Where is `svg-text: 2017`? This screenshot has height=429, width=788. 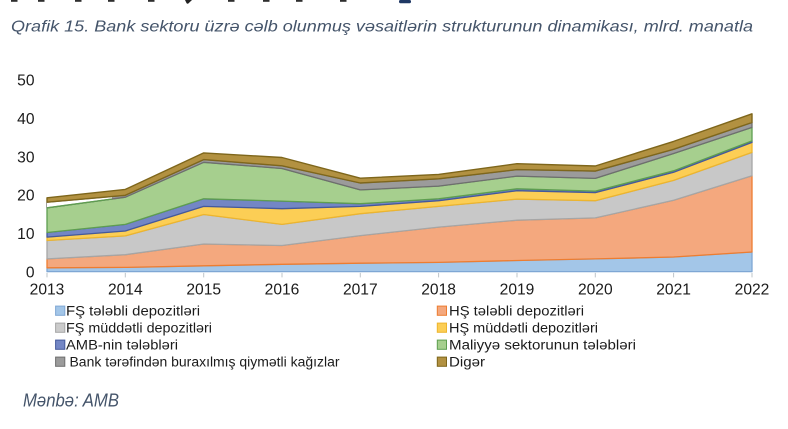
svg-text: 2017 is located at coordinates (360, 290).